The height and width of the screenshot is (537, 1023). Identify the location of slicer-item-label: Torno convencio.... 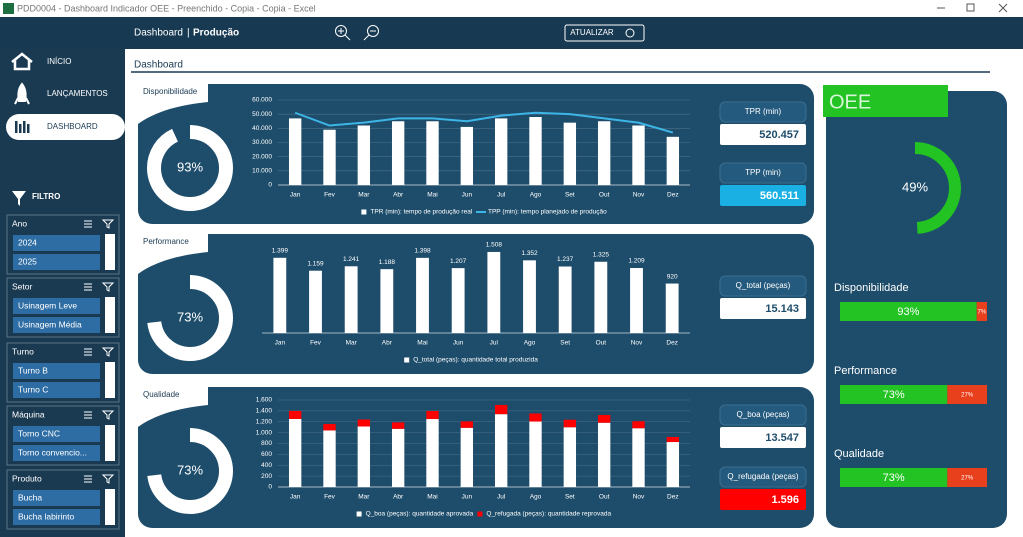
(52, 452).